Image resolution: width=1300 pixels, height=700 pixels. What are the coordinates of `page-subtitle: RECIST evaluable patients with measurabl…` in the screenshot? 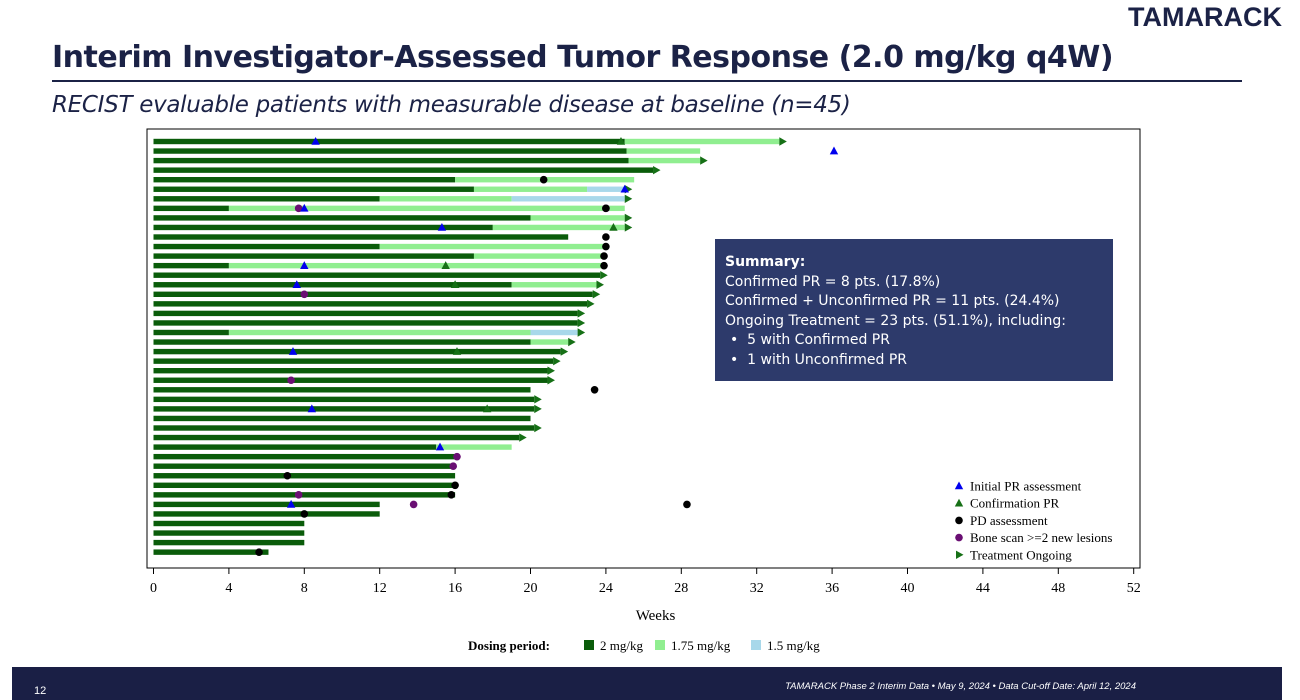 It's located at (451, 105).